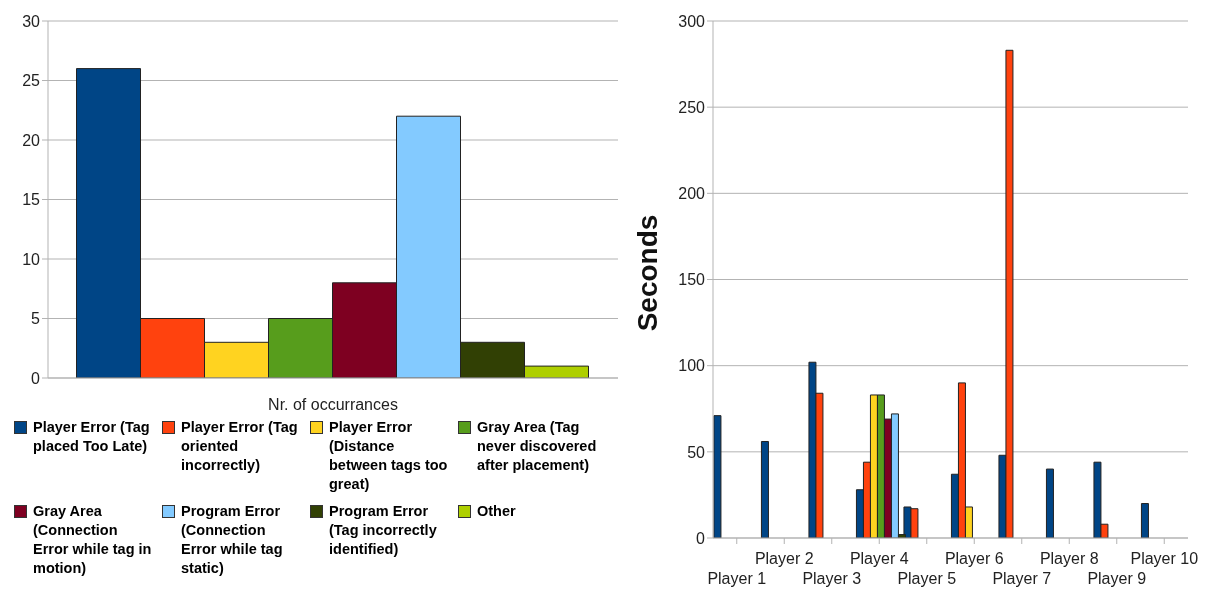  What do you see at coordinates (1022, 578) in the screenshot?
I see `x-tick-label: Player 7` at bounding box center [1022, 578].